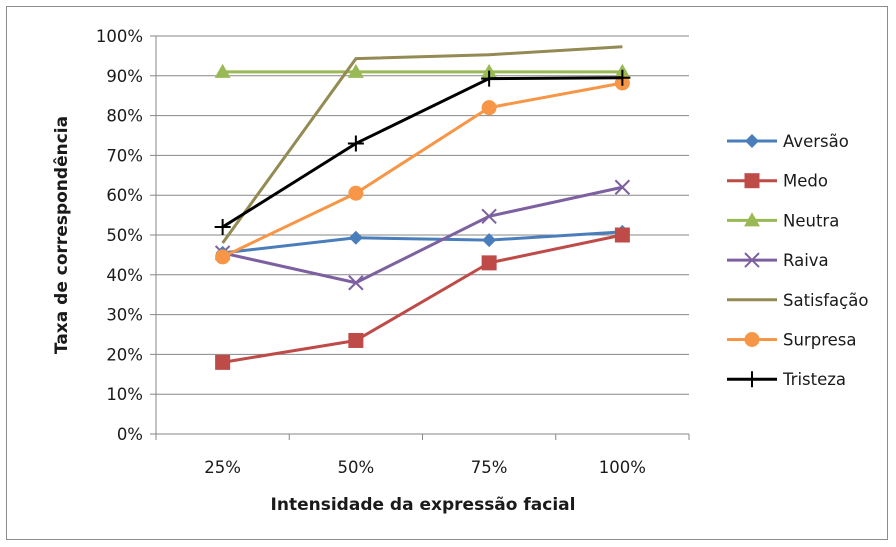 Image resolution: width=896 pixels, height=547 pixels. What do you see at coordinates (422, 242) in the screenshot?
I see `series-line-aversao` at bounding box center [422, 242].